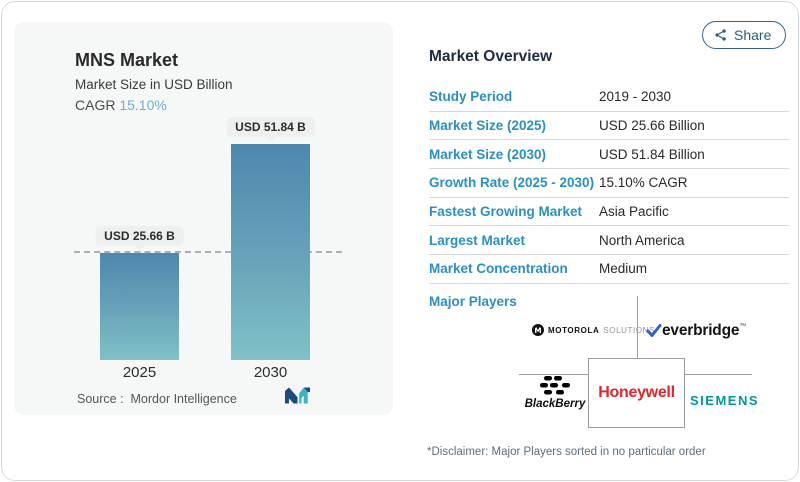  I want to click on major-players-label: Major Players, so click(473, 301).